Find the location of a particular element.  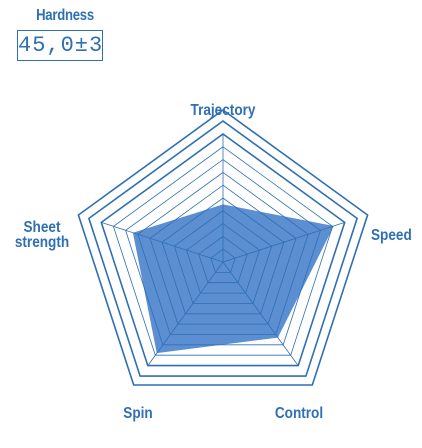

axis-label-line: Sheet is located at coordinates (42, 227).